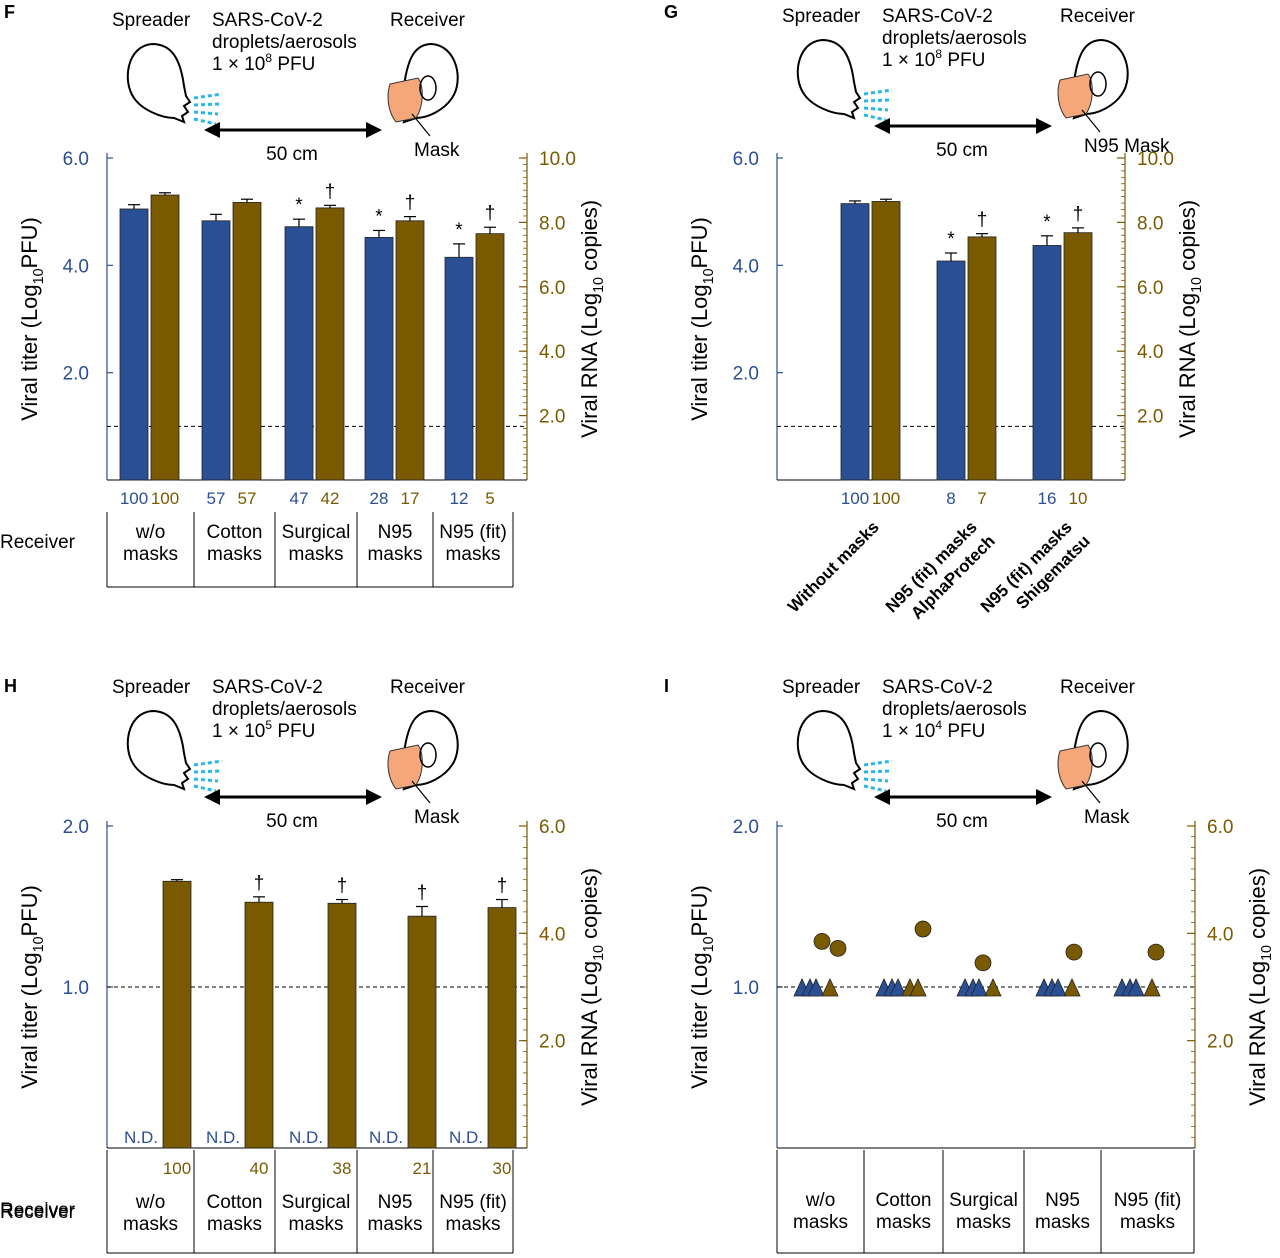 Image resolution: width=1280 pixels, height=1258 pixels. What do you see at coordinates (247, 498) in the screenshot?
I see `rna-percent-label: 57` at bounding box center [247, 498].